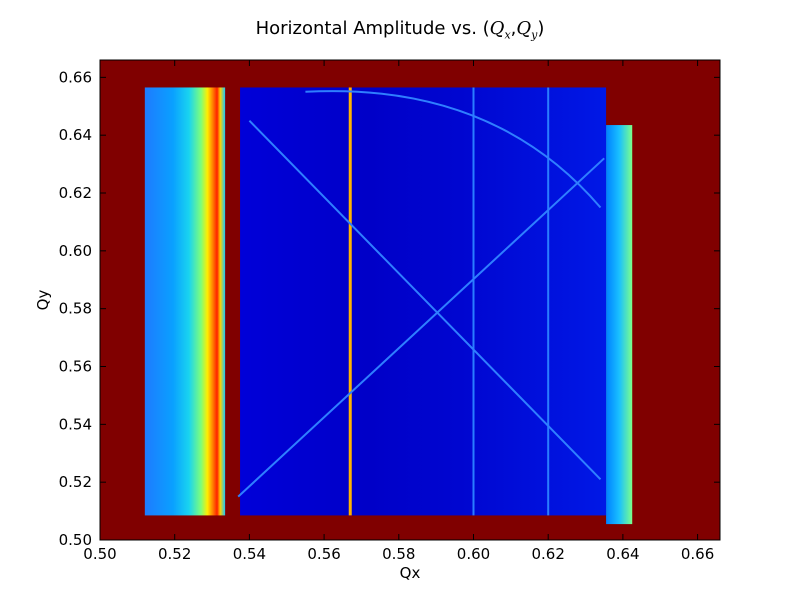 The image size is (800, 600). I want to click on y-tick-label: 0.54, so click(75, 424).